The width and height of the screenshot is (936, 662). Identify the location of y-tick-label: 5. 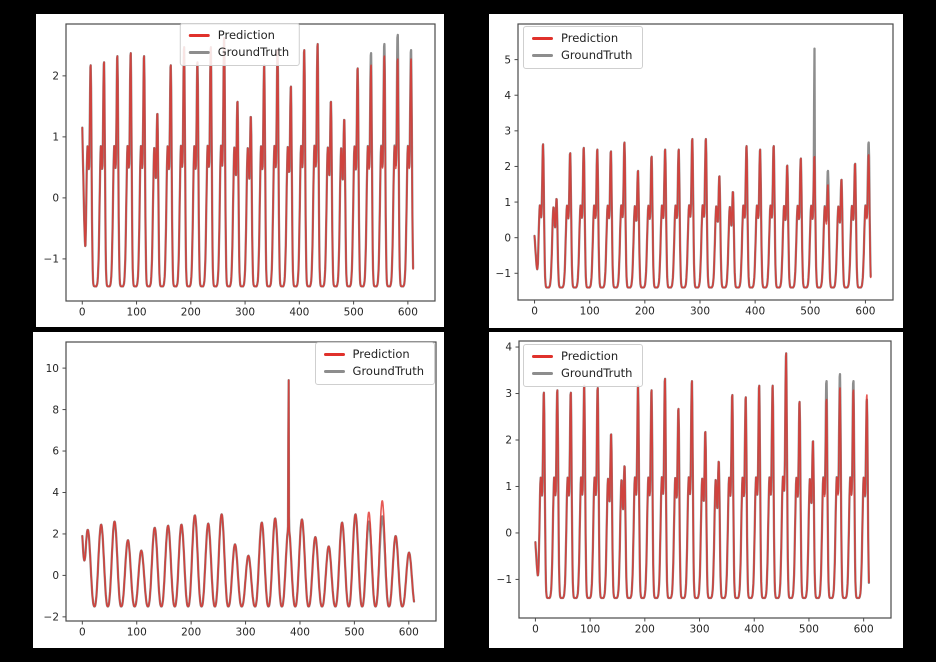
(507, 60).